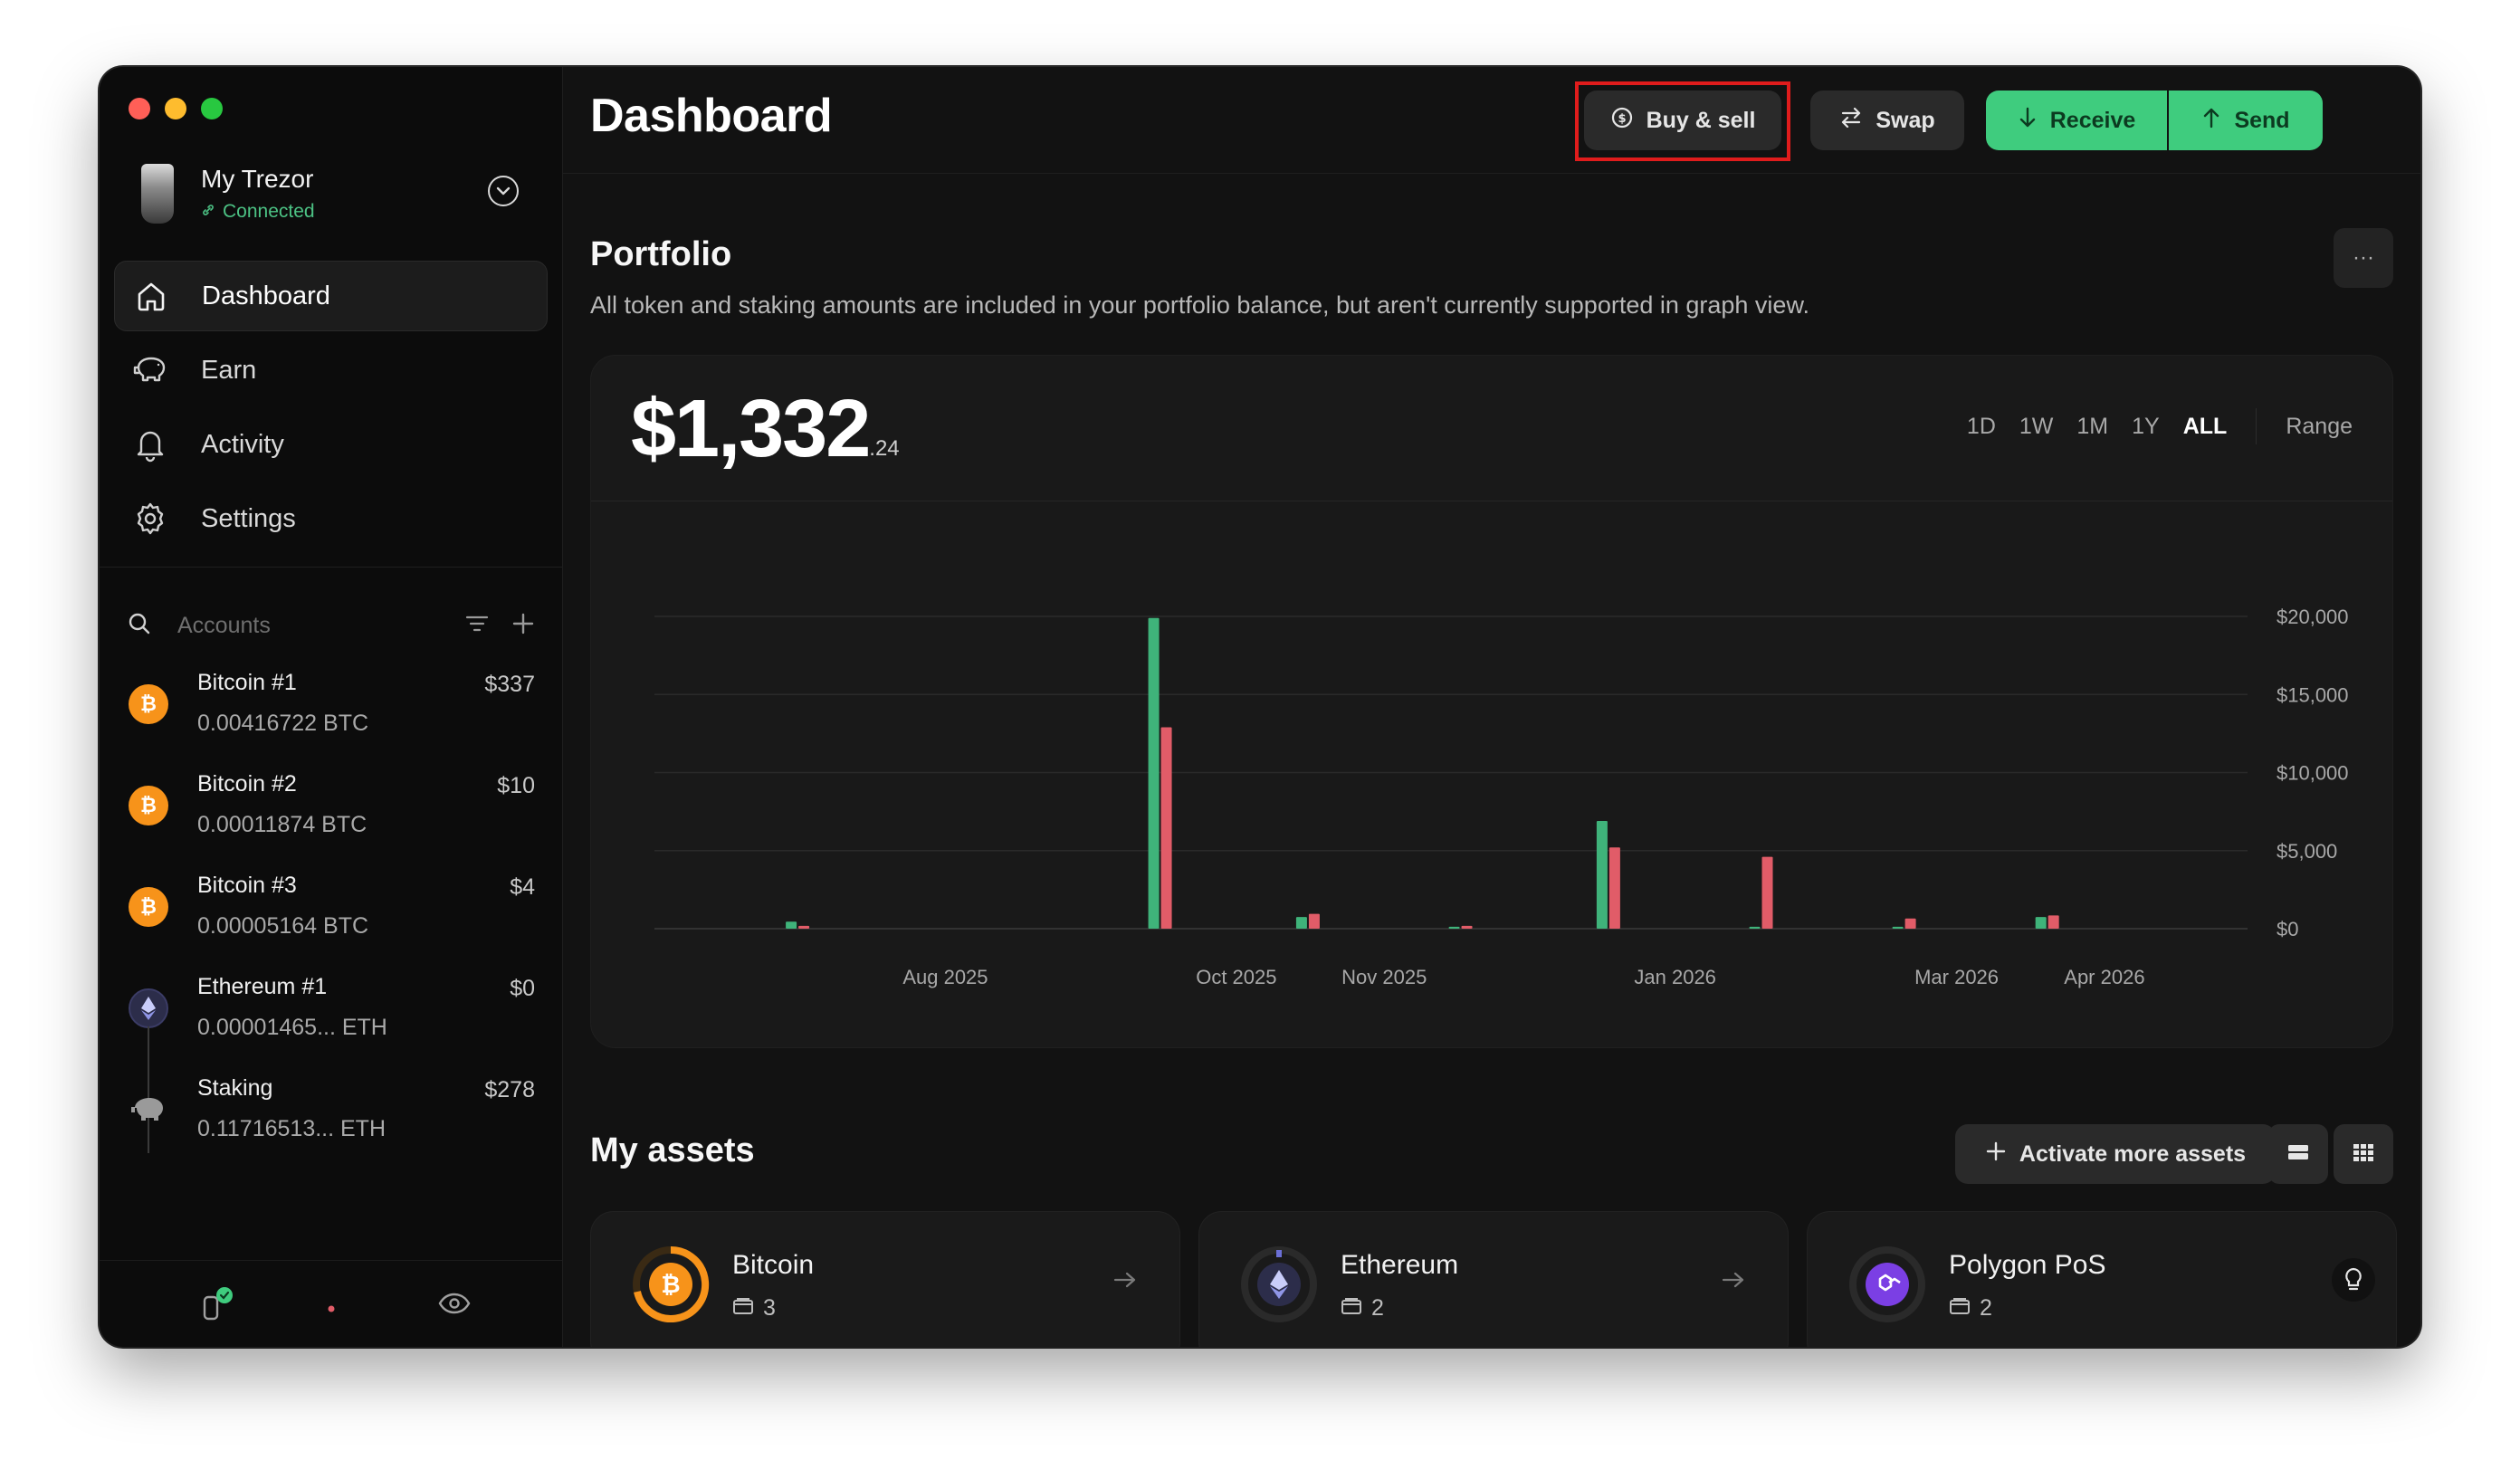 This screenshot has width=2520, height=1479. What do you see at coordinates (1493, 1279) in the screenshot?
I see `asset-card-ethereum: Ethereum 2` at bounding box center [1493, 1279].